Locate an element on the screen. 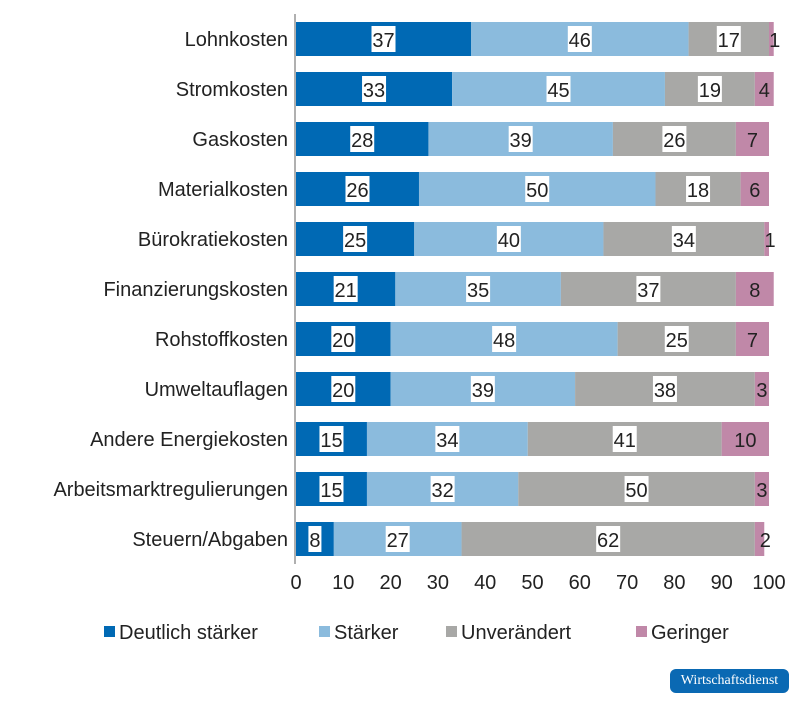 The width and height of the screenshot is (800, 703). x-tick-label: 10 is located at coordinates (343, 583).